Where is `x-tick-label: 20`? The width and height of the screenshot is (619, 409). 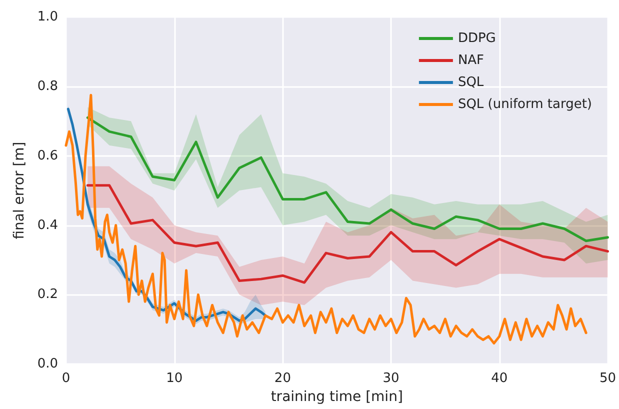
x-tick-label: 20 is located at coordinates (282, 378).